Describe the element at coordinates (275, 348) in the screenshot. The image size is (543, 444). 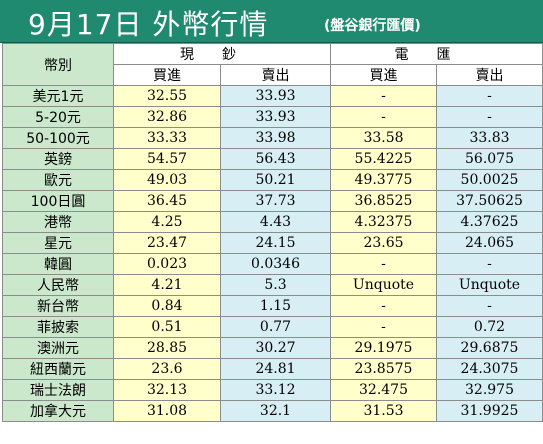
I see `cash-sell-rate: 30.27` at that location.